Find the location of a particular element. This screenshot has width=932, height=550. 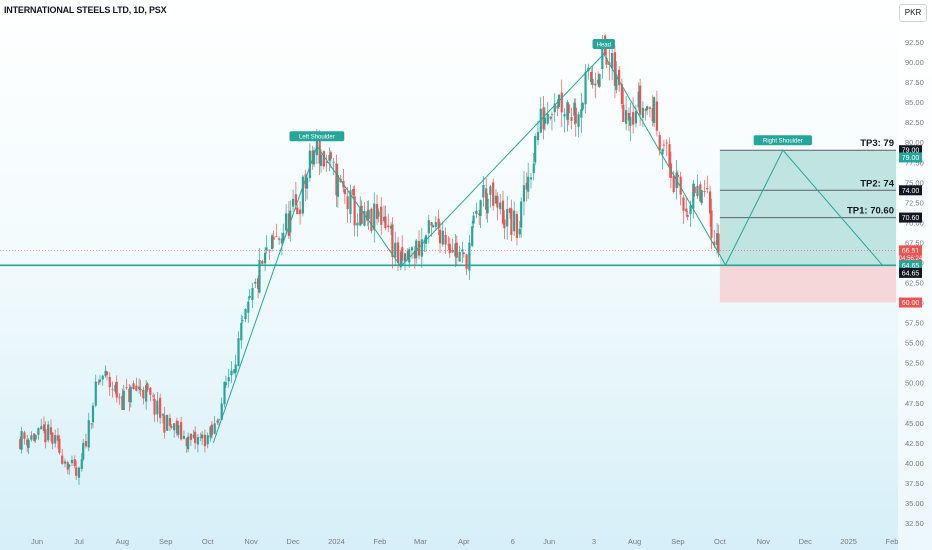

price-badge: 04:56:24 is located at coordinates (911, 259).